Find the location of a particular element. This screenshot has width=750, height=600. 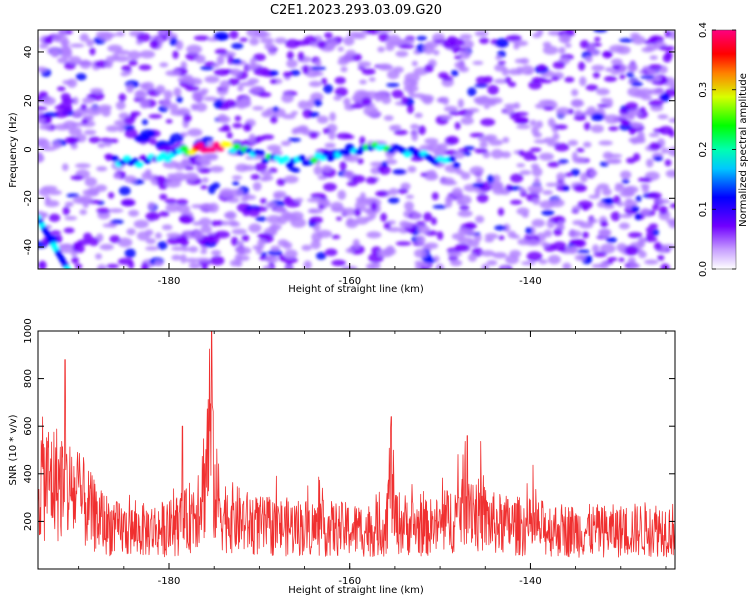

heatmap-y-tick-label: -40 is located at coordinates (28, 247).